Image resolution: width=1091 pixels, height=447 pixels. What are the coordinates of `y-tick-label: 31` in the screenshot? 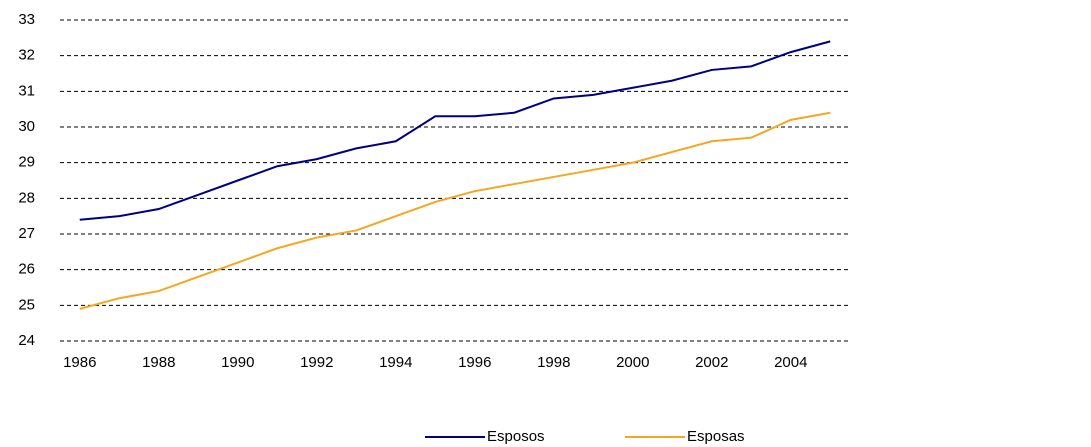 It's located at (26, 90).